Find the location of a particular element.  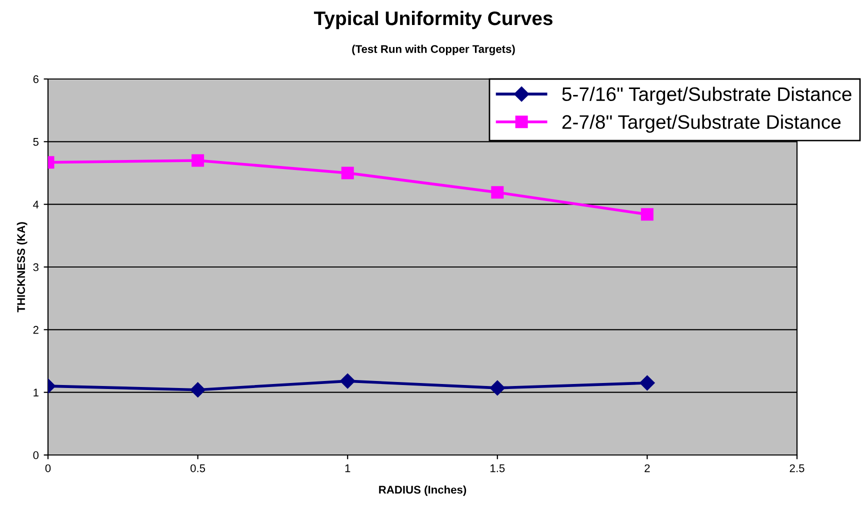

x-axis-title: RADIUS (Inches) is located at coordinates (422, 490).